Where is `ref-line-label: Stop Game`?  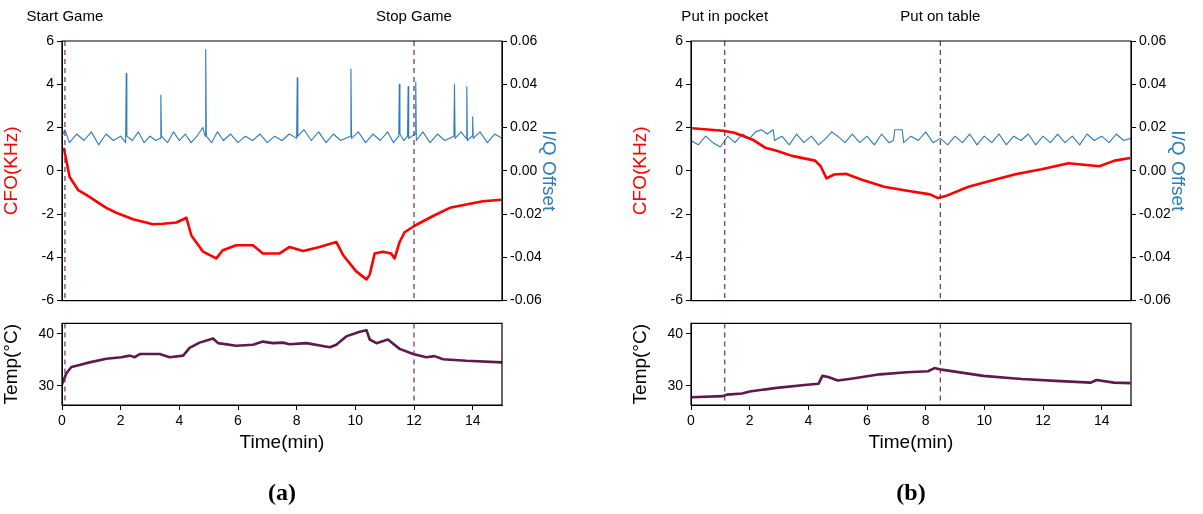 ref-line-label: Stop Game is located at coordinates (414, 15).